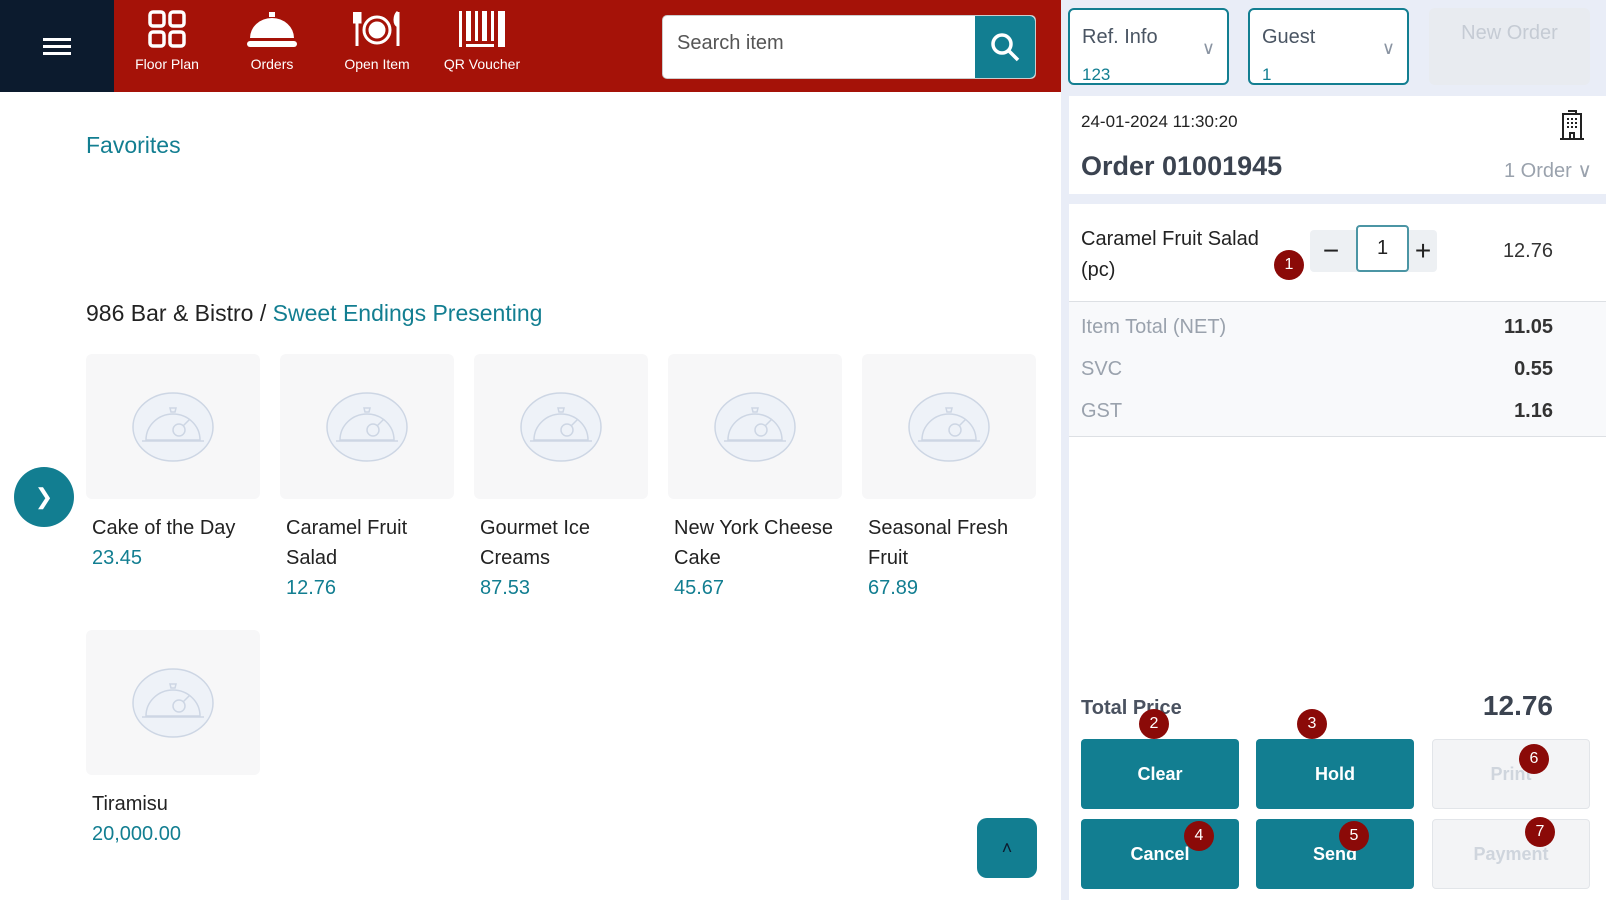 Image resolution: width=1606 pixels, height=900 pixels. Describe the element at coordinates (311, 588) in the screenshot. I see `product-price: 12.76` at that location.